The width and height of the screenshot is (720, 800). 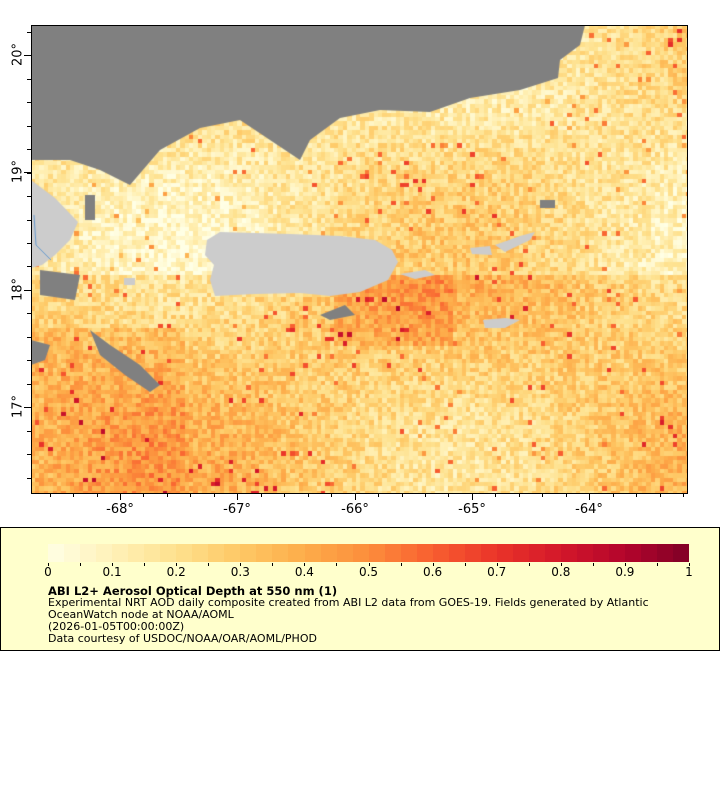 What do you see at coordinates (141, 614) in the screenshot?
I see `legend-desc-2: OceanWatch node at NOAA/AOML` at bounding box center [141, 614].